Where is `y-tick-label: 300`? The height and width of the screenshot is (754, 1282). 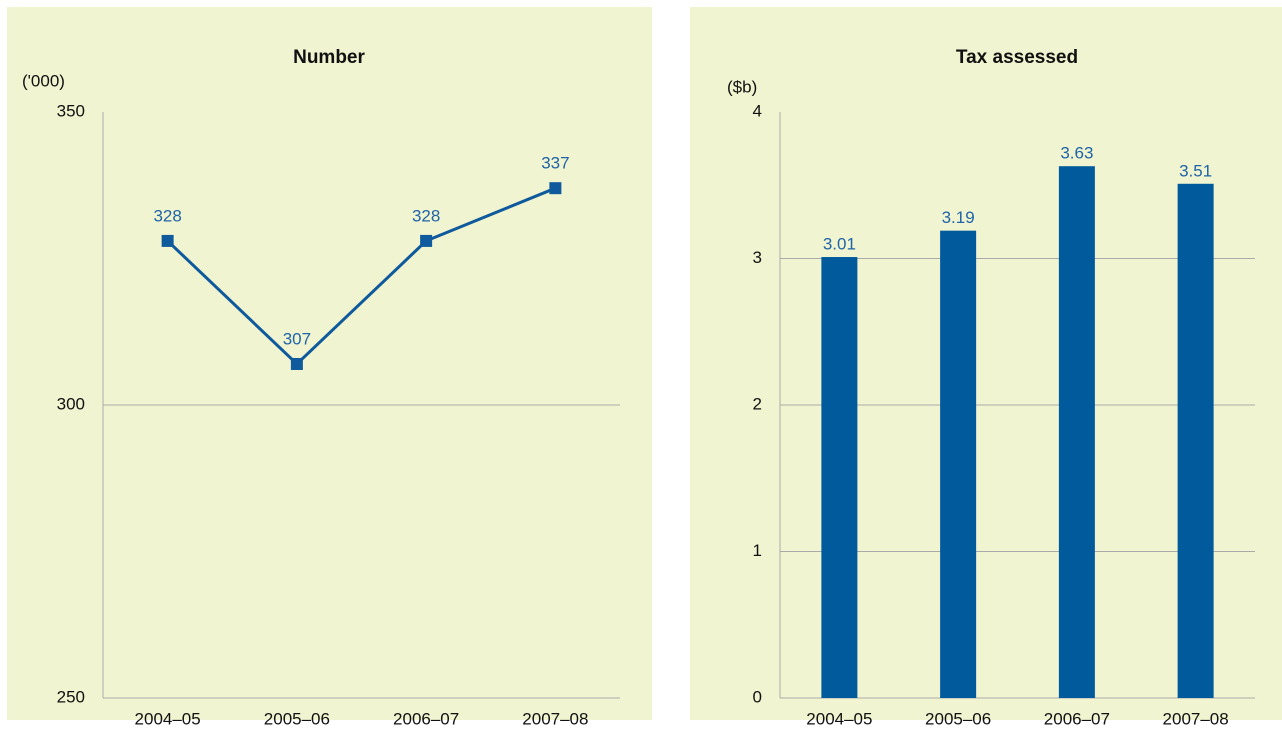 y-tick-label: 300 is located at coordinates (71, 403).